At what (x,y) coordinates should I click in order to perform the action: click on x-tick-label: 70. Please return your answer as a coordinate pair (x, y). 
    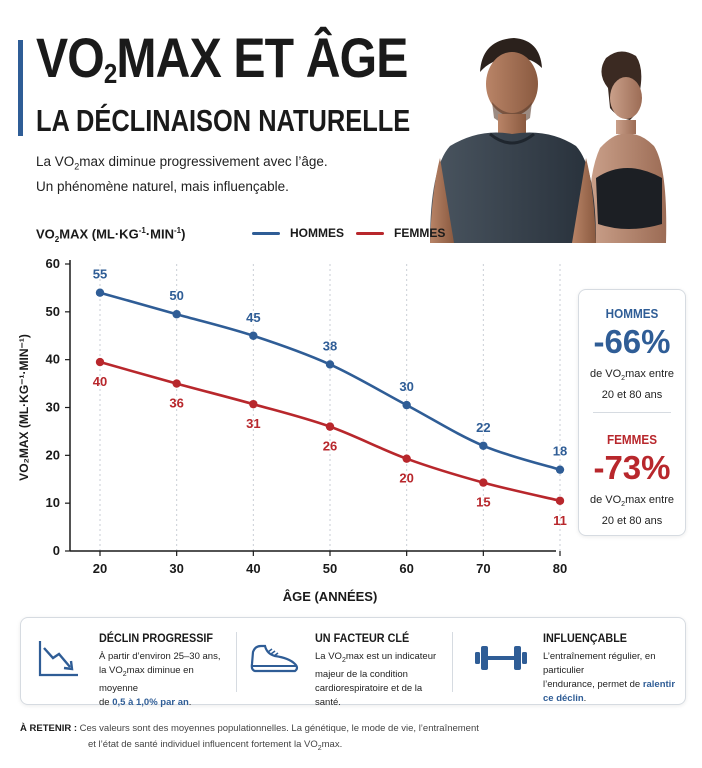
    Looking at the image, I should click on (483, 568).